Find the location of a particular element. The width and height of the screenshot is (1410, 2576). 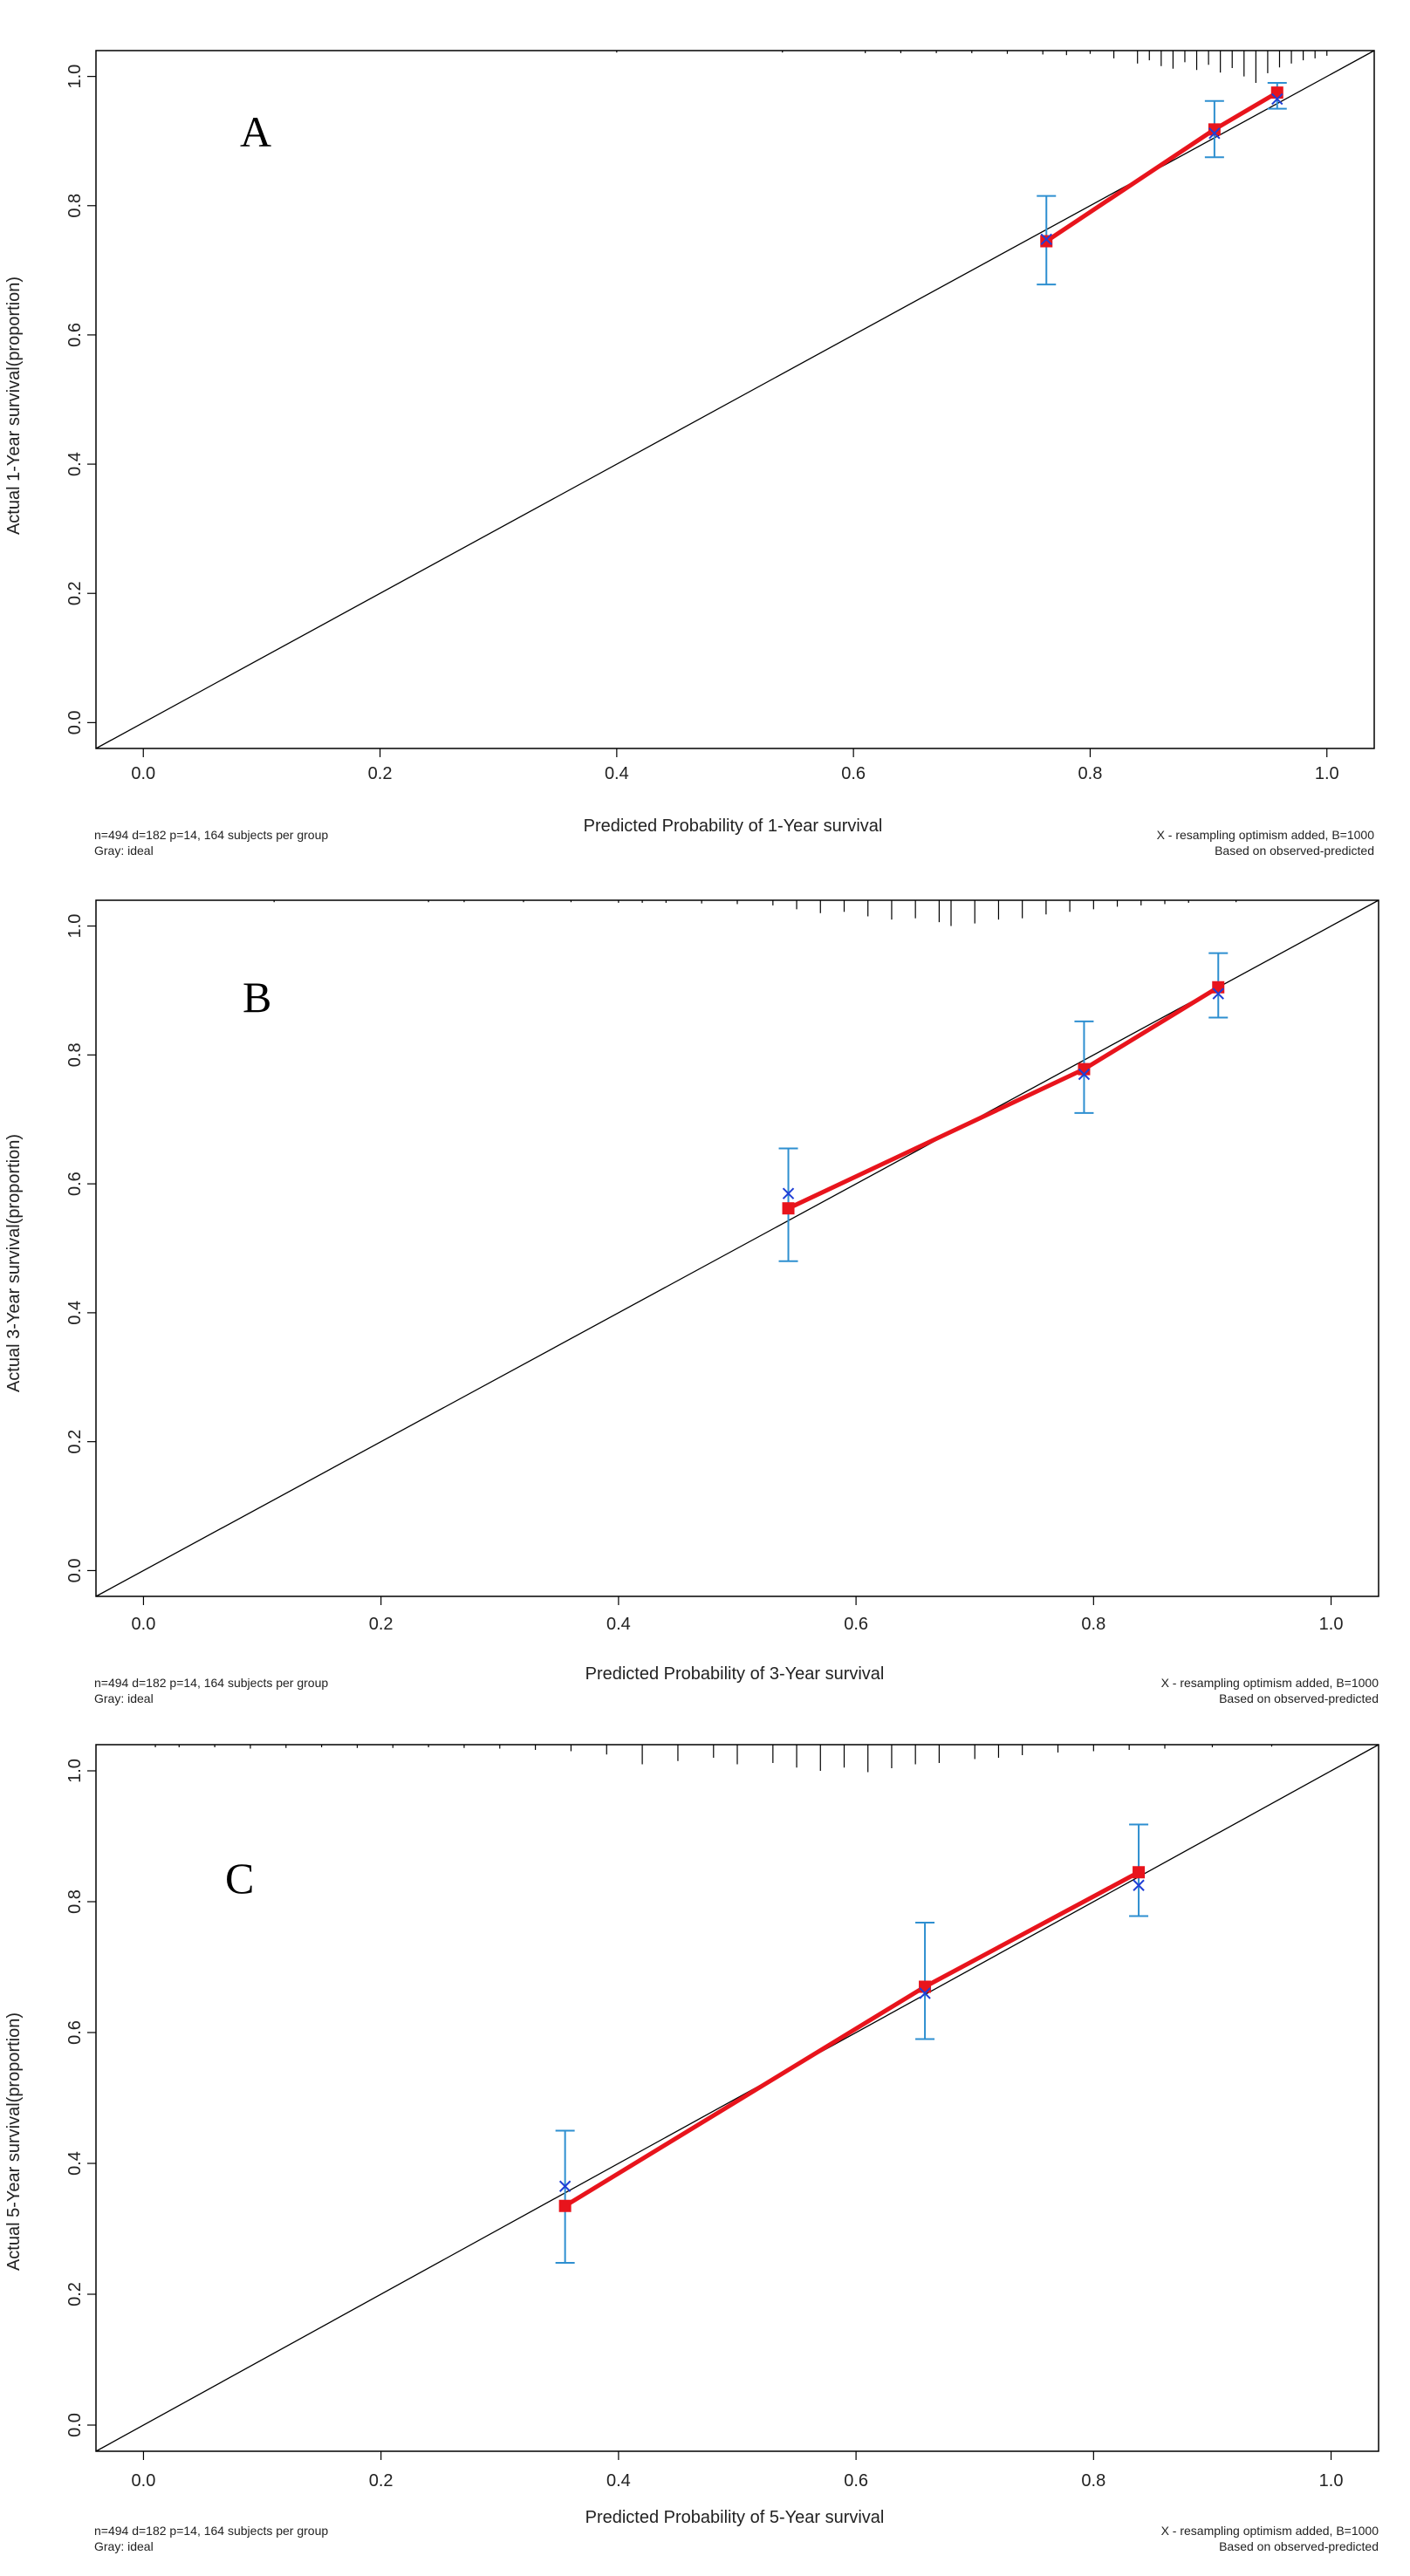

panel-b-y-tick-label-2: 0.4 is located at coordinates (75, 1313).